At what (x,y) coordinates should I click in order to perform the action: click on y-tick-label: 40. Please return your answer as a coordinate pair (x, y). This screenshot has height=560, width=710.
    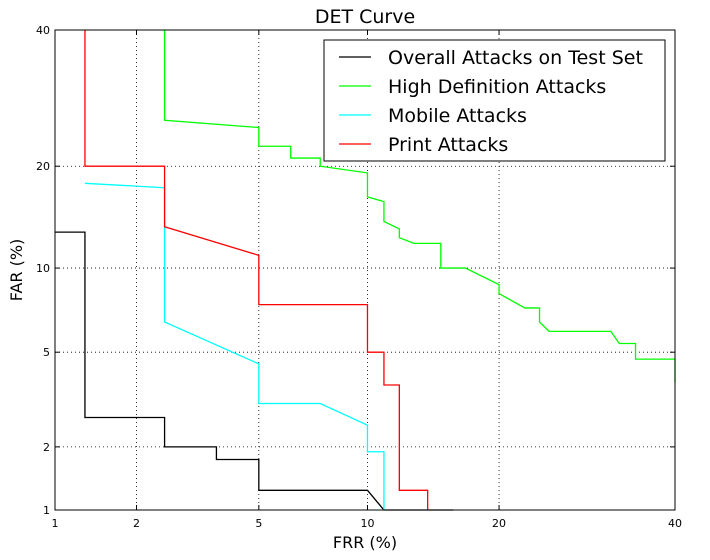
    Looking at the image, I should click on (43, 30).